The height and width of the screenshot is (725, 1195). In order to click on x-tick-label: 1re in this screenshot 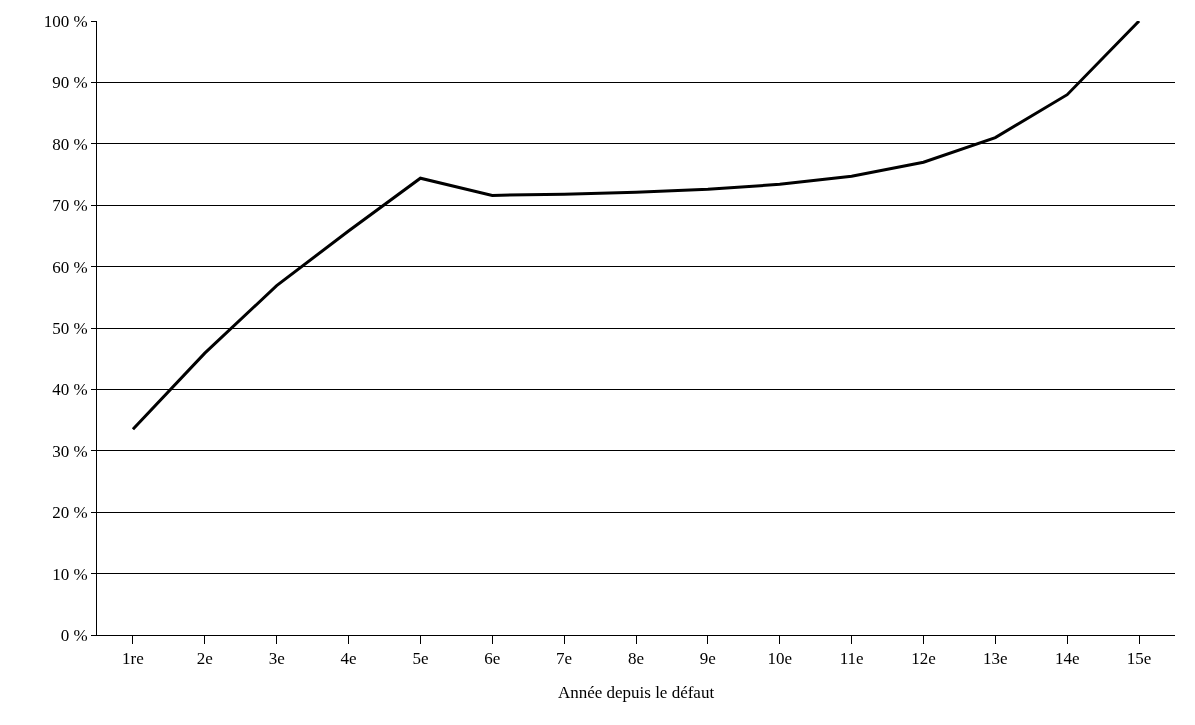, I will do `click(133, 659)`.